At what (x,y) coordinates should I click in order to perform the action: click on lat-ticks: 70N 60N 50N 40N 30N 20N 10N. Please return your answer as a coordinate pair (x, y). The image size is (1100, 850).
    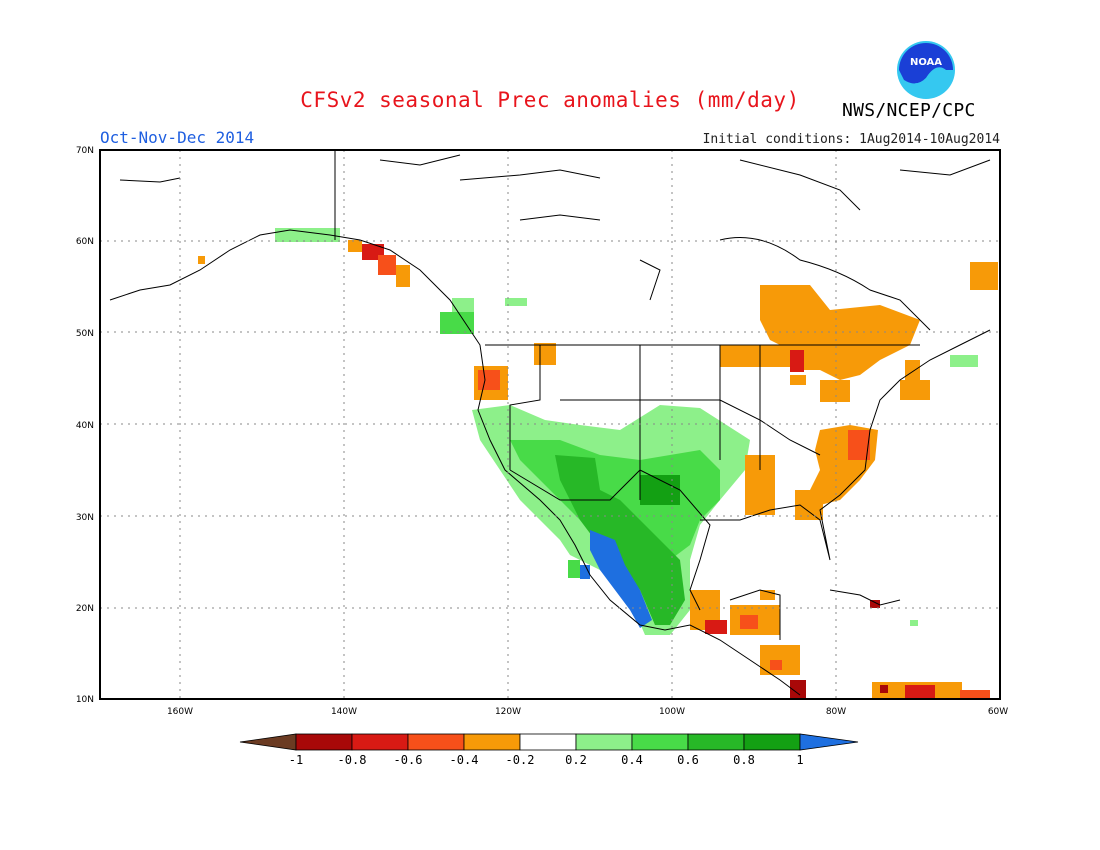
    Looking at the image, I should click on (85, 425).